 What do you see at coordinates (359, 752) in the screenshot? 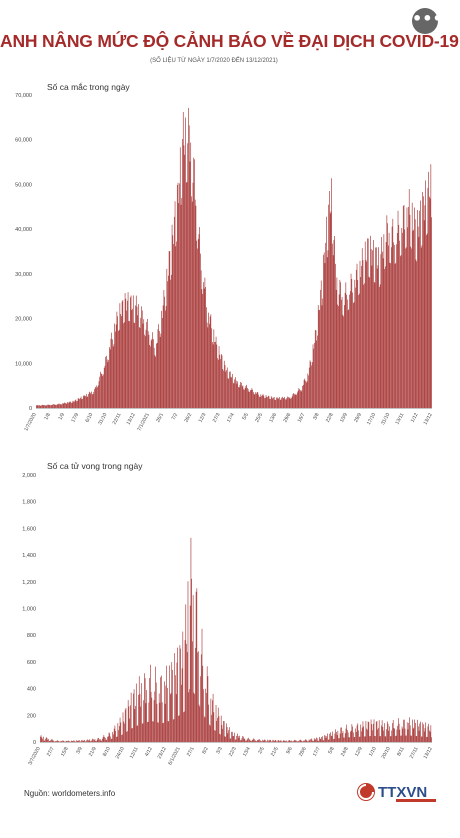
I see `deaths-xtick-label: 12/9` at bounding box center [359, 752].